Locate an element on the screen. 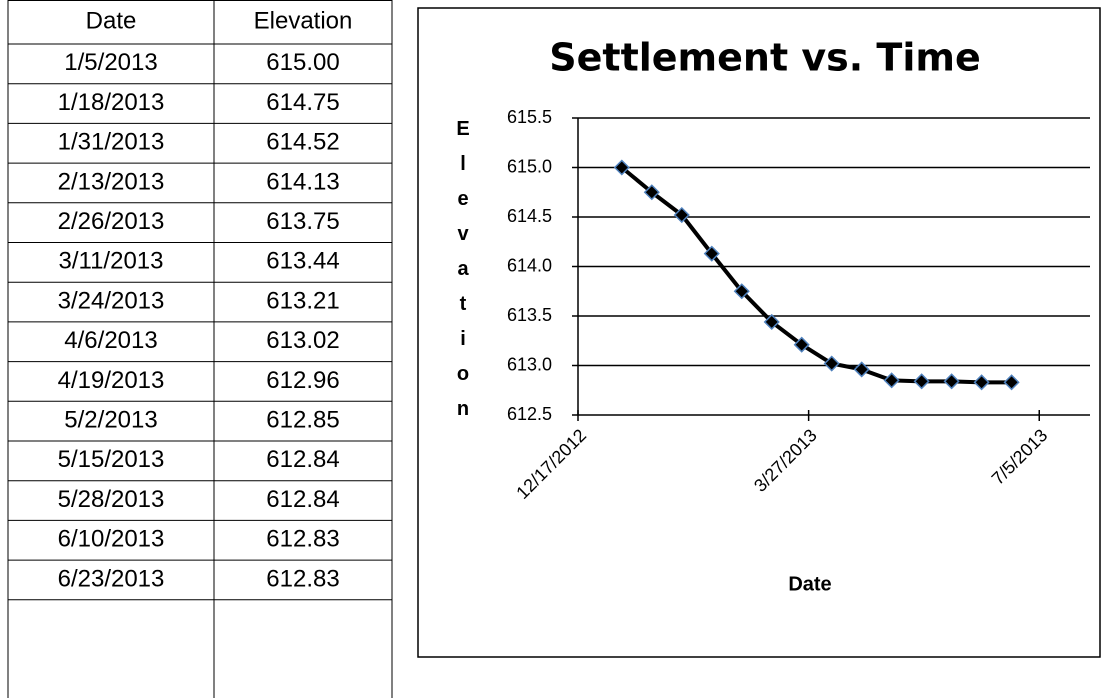 The image size is (1103, 698). cell: 1/5/2013 is located at coordinates (110, 62).